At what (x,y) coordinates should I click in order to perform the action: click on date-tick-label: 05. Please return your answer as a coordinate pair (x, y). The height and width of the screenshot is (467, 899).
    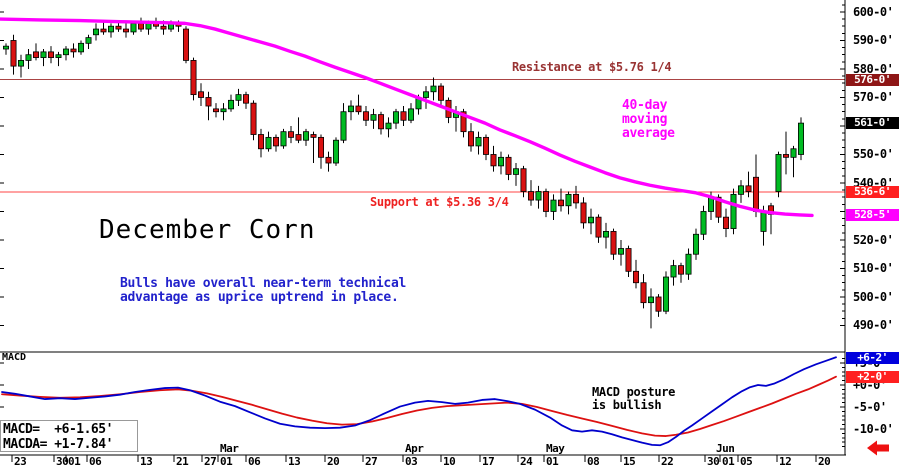
    Looking at the image, I should click on (746, 461).